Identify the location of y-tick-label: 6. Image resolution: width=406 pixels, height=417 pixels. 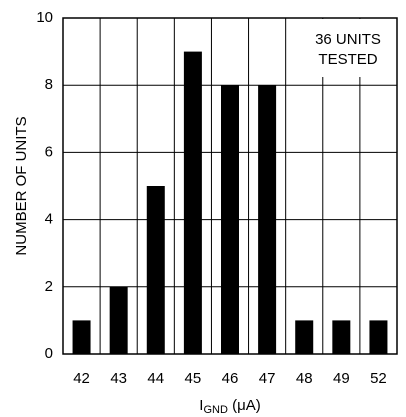
(49, 151).